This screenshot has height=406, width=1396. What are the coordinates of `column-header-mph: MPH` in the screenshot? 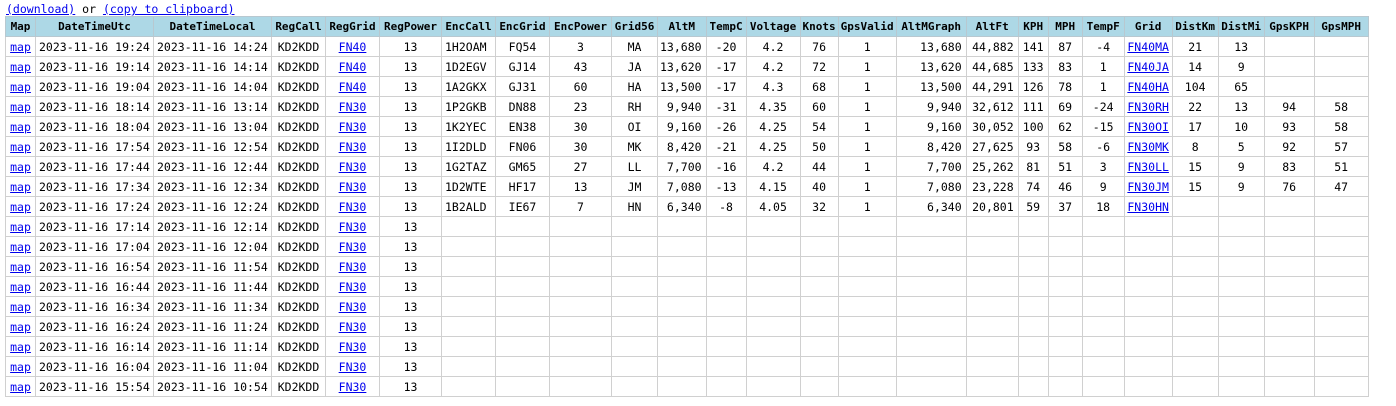 It's located at (1065, 26).